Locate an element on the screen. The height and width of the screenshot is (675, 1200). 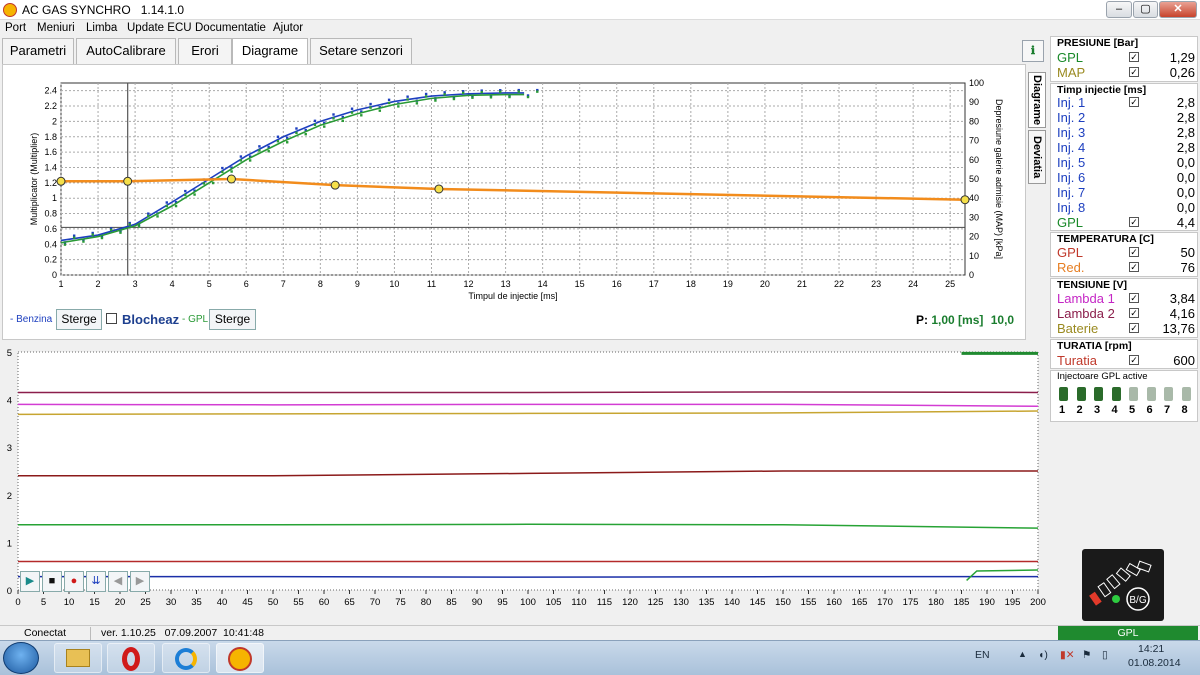
x-tick-label: 24 is located at coordinates (913, 284).